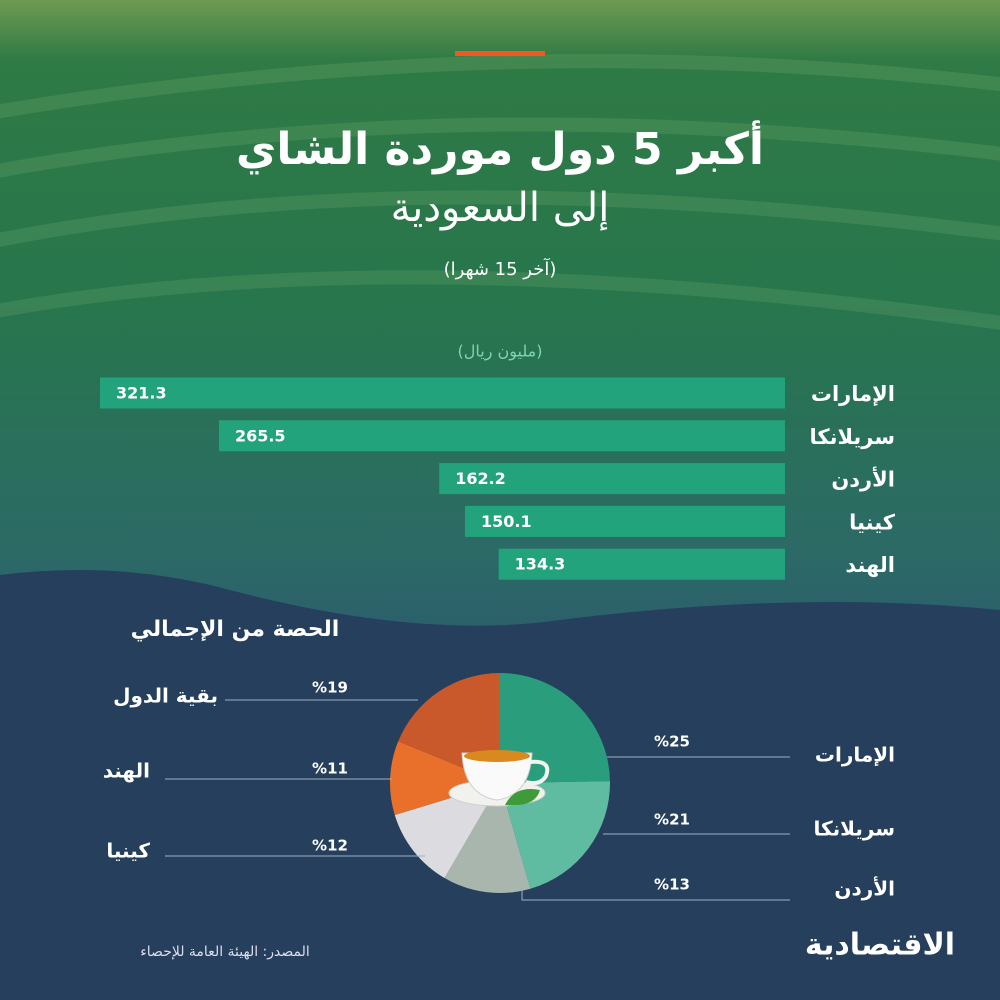 This screenshot has width=1000, height=1000. Describe the element at coordinates (854, 829) in the screenshot. I see `slice-category-label: سريلانكا` at that location.